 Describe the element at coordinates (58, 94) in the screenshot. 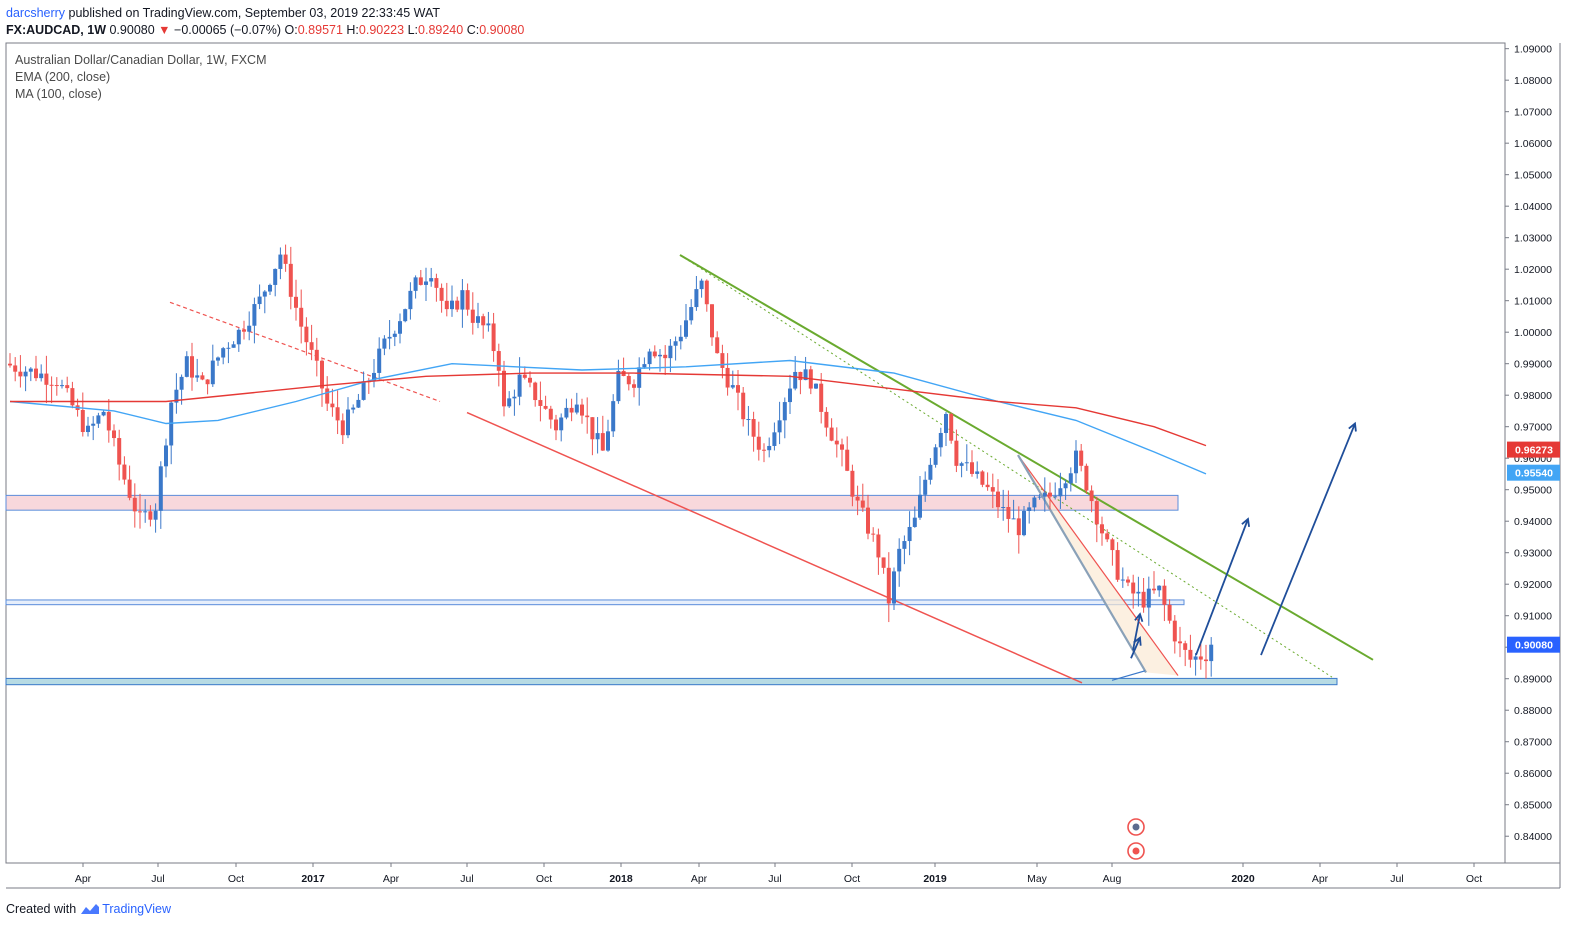

I see `legend-ma: MA (100, close)` at that location.